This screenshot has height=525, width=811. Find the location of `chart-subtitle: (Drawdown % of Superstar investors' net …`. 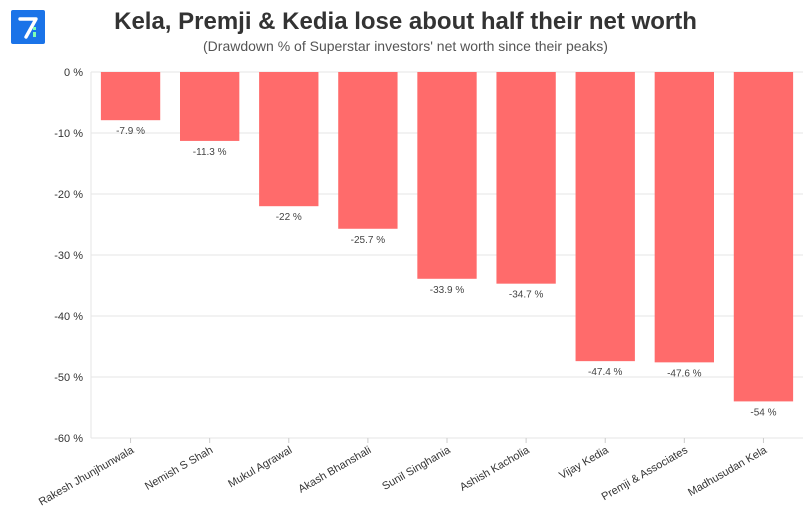

chart-subtitle: (Drawdown % of Superstar investors' net … is located at coordinates (405, 46).